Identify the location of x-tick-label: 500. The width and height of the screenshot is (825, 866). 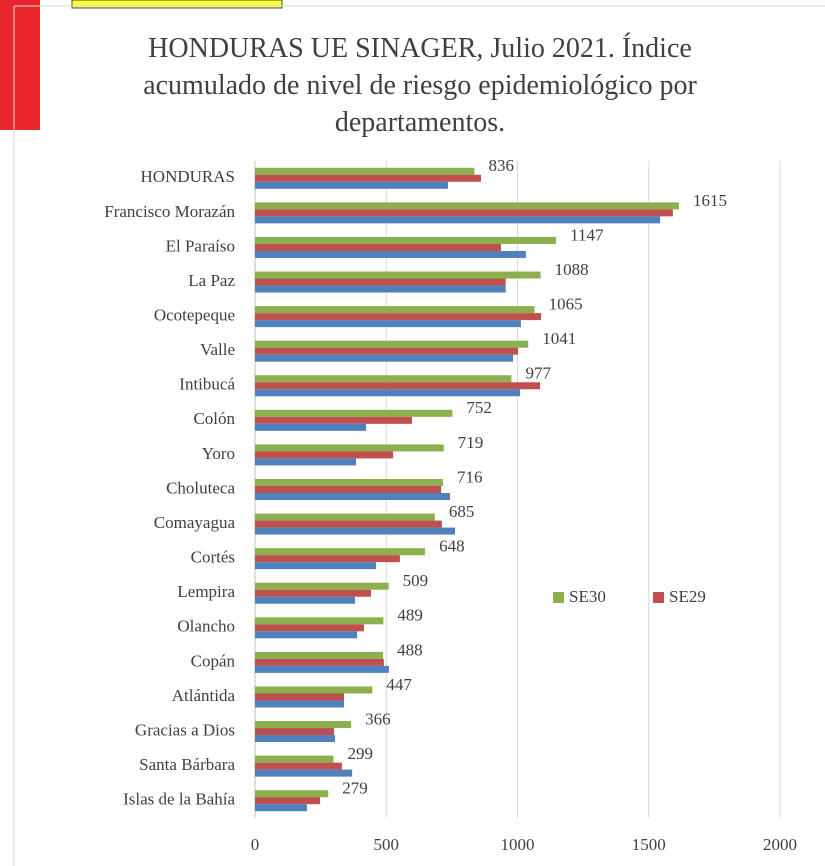
(387, 844).